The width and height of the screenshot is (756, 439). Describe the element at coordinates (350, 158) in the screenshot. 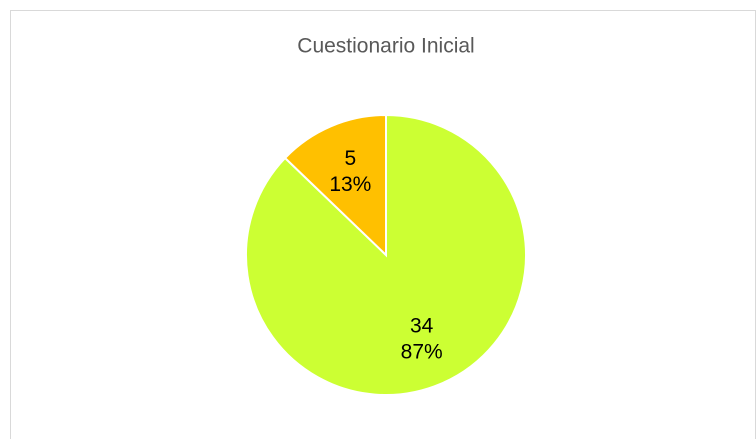

I see `data-label: 5` at that location.